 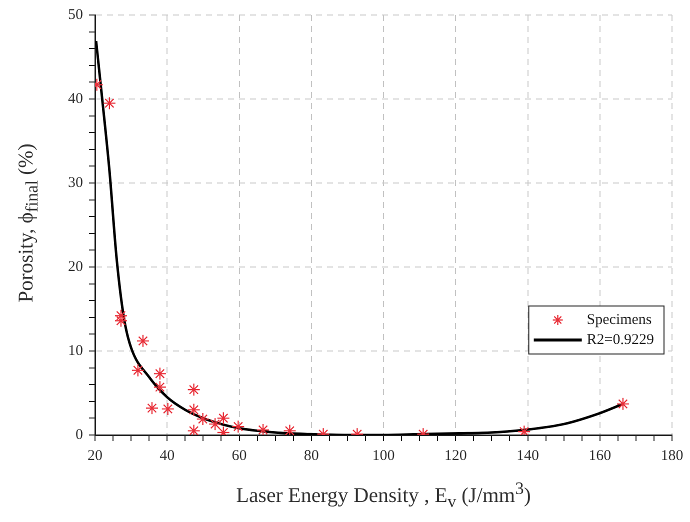 I want to click on y-tick-label: 40, so click(x=75, y=98).